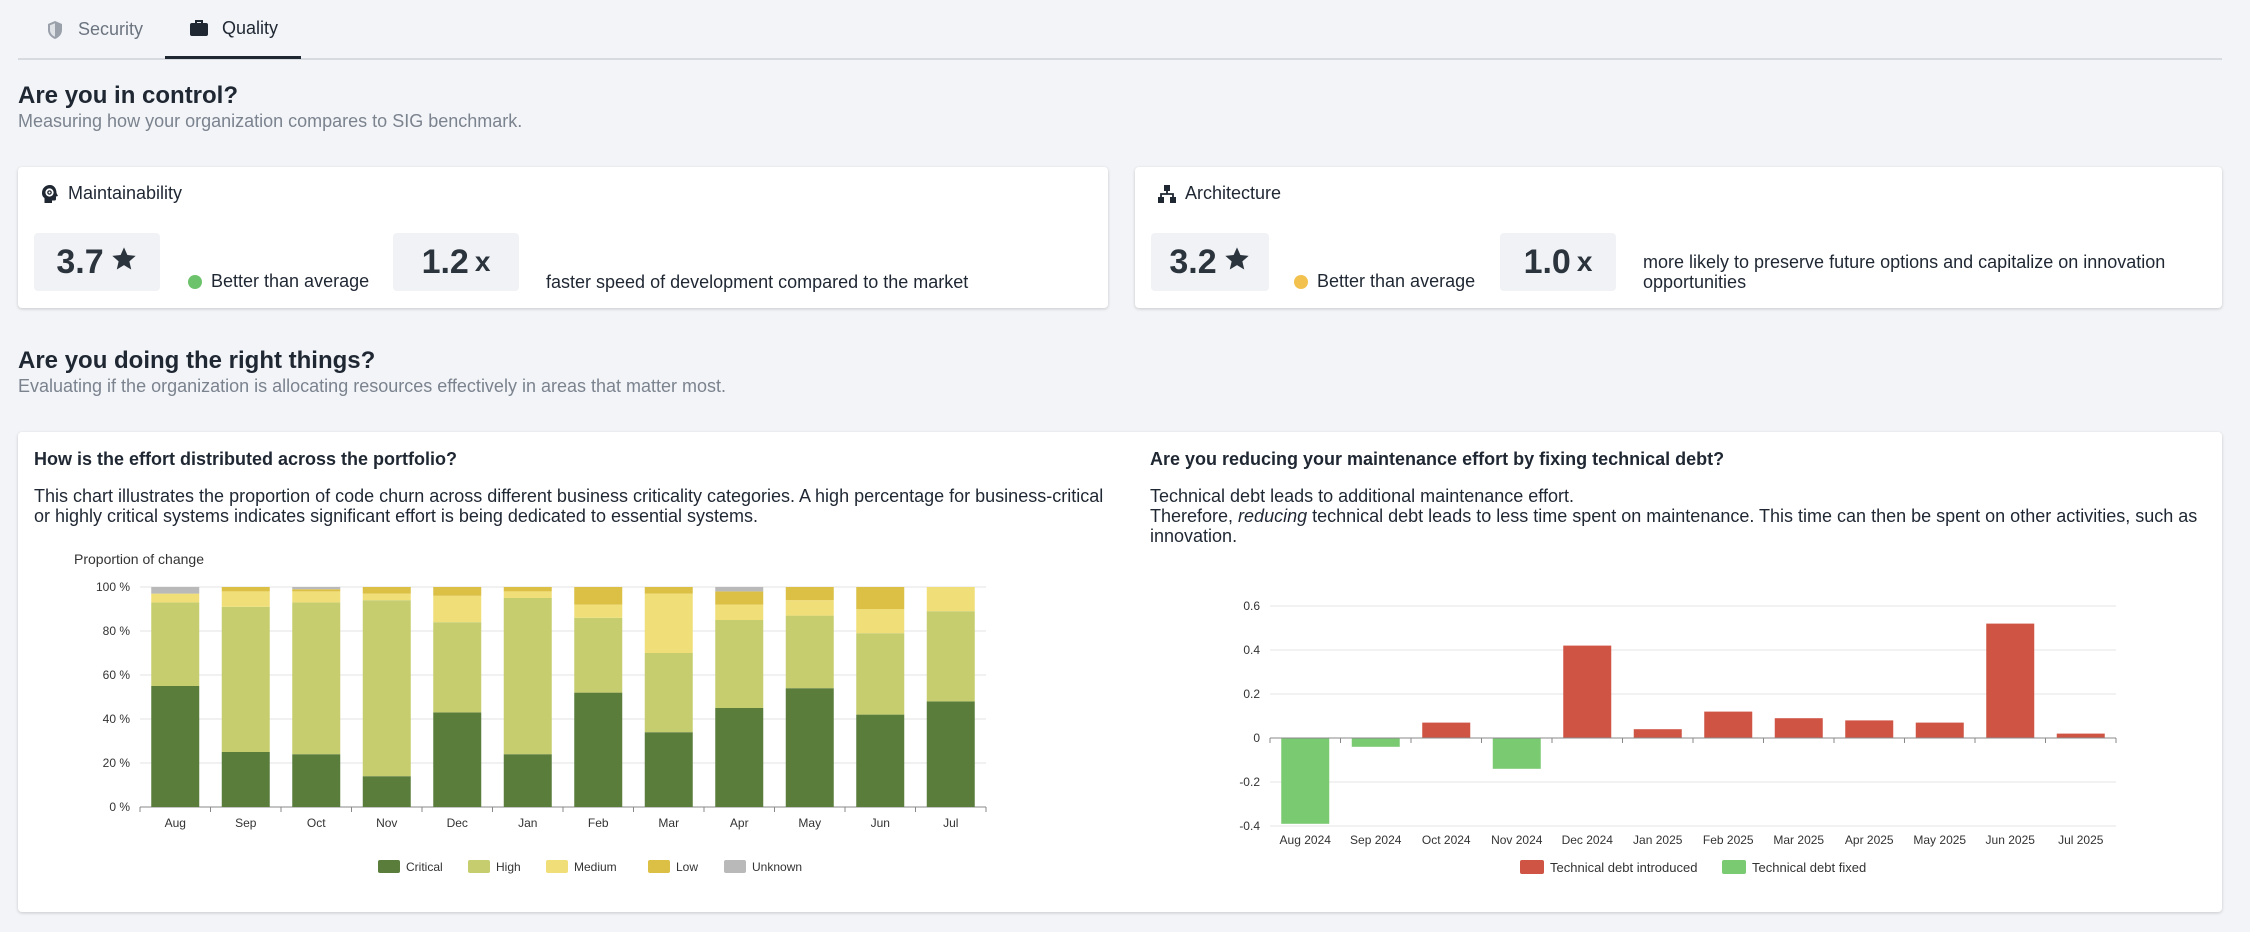  What do you see at coordinates (50, 194) in the screenshot?
I see `gear-head-icon` at bounding box center [50, 194].